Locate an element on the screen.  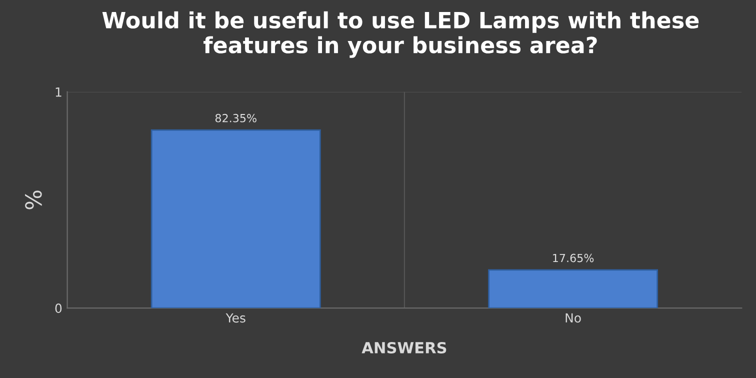
x-tick-label: No is located at coordinates (573, 318).